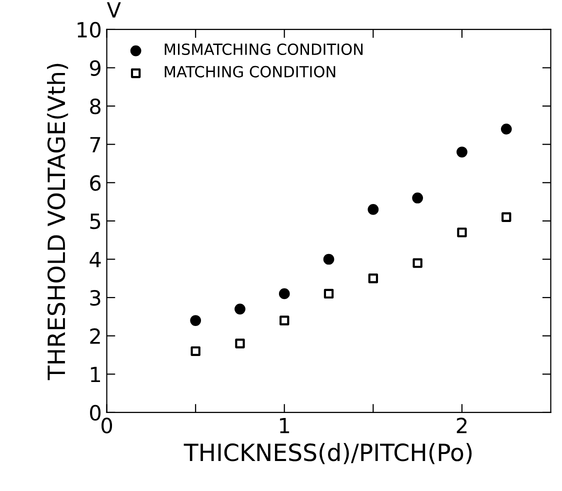  I want to click on y-tick-label: 7, so click(95, 144).